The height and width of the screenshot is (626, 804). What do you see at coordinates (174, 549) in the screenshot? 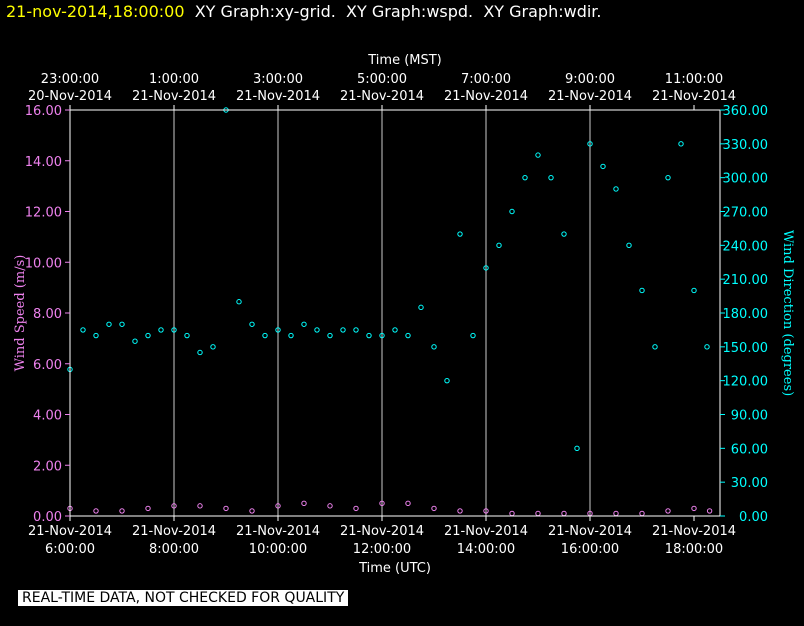
I see `bottom-tick-time: 8:00:00` at bounding box center [174, 549].